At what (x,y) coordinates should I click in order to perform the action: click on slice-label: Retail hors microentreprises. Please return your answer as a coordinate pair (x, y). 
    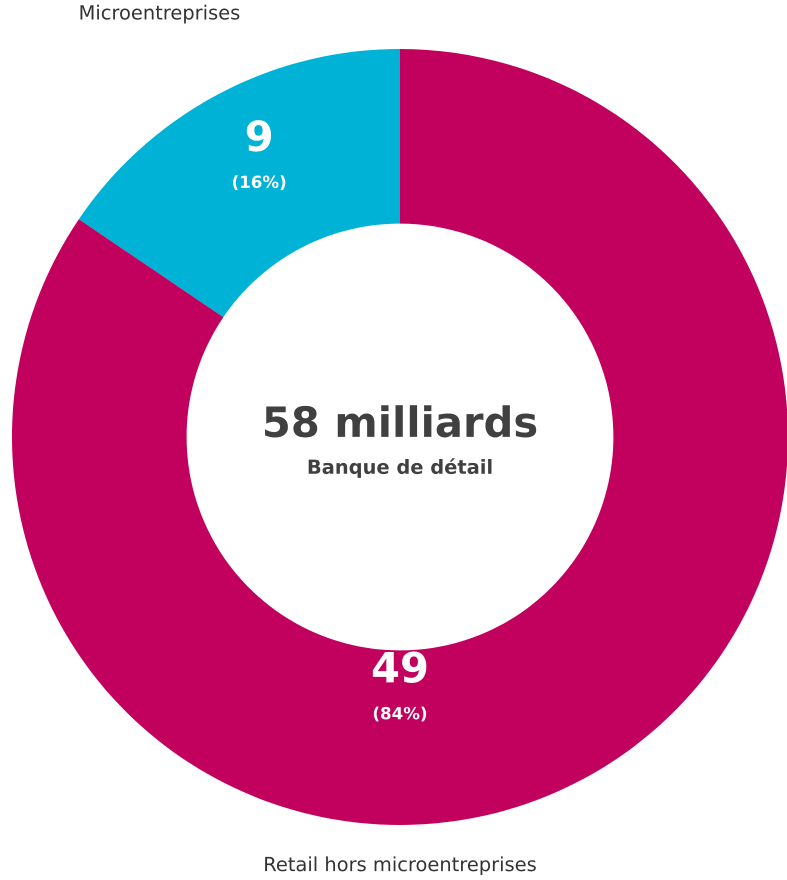
    Looking at the image, I should click on (400, 866).